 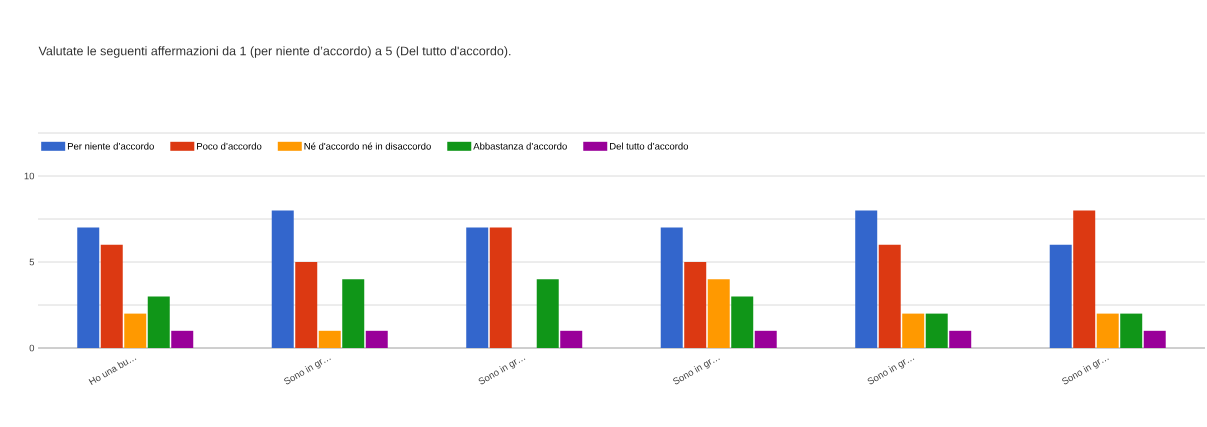 What do you see at coordinates (649, 146) in the screenshot?
I see `legend-label: Del tutto d’accordo` at bounding box center [649, 146].